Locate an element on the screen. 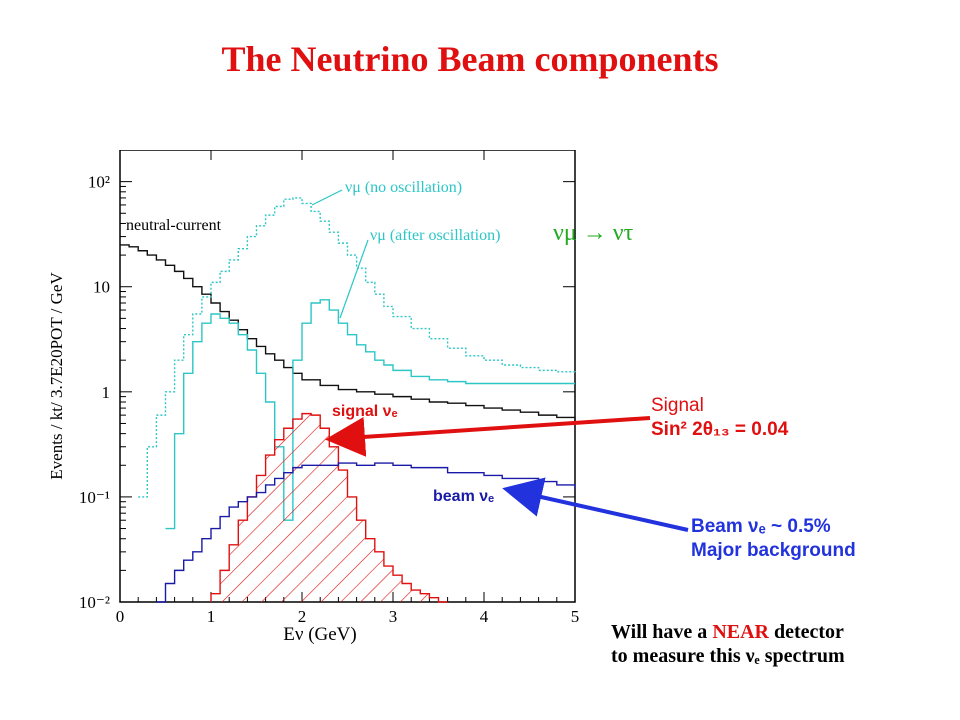 This screenshot has height=720, width=960. signal-annotation-line2: Sin² 2θ₁₃ = 0.04 is located at coordinates (720, 429).